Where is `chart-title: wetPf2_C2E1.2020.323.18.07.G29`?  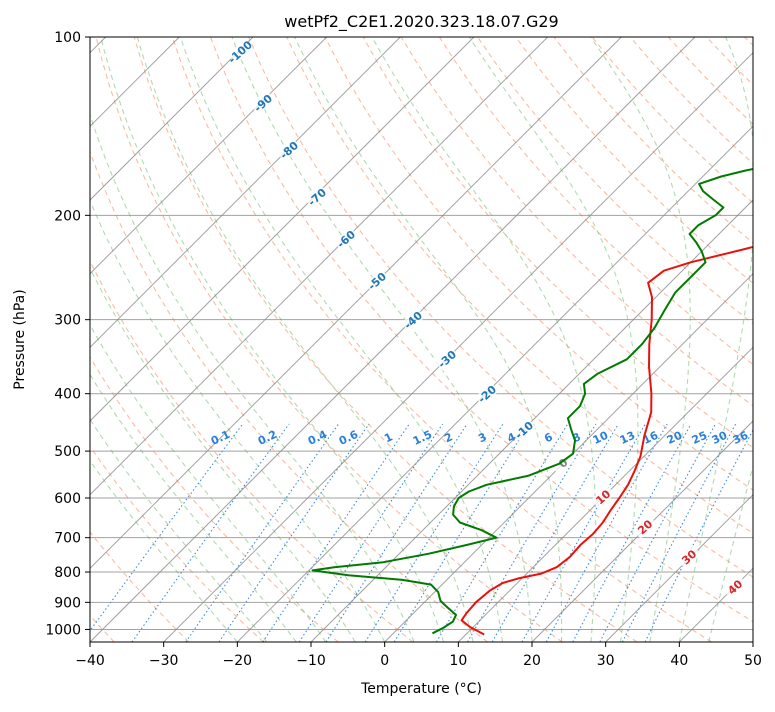 chart-title: wetPf2_C2E1.2020.323.18.07.G29 is located at coordinates (421, 22).